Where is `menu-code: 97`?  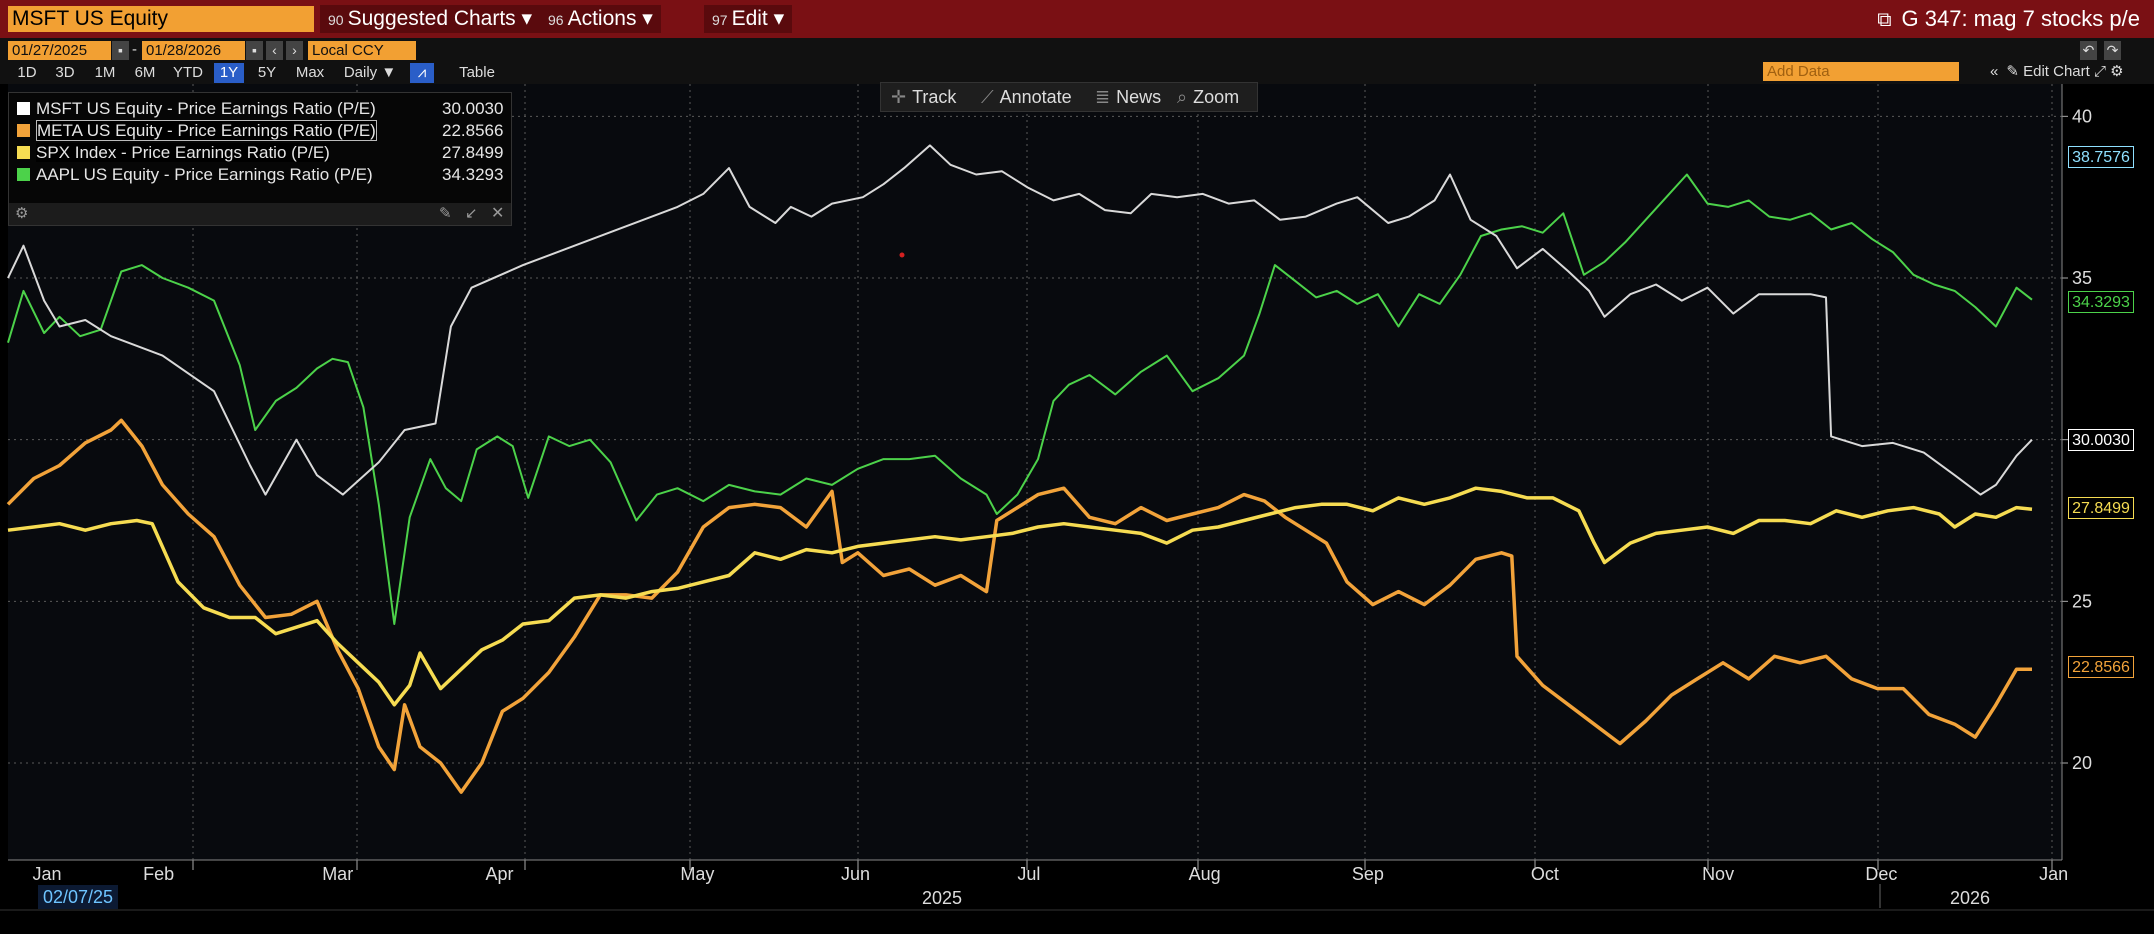 menu-code: 97 is located at coordinates (720, 20).